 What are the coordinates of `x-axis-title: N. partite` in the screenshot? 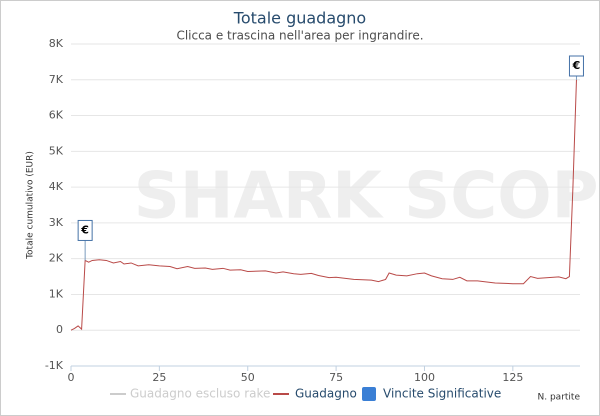 It's located at (559, 398).